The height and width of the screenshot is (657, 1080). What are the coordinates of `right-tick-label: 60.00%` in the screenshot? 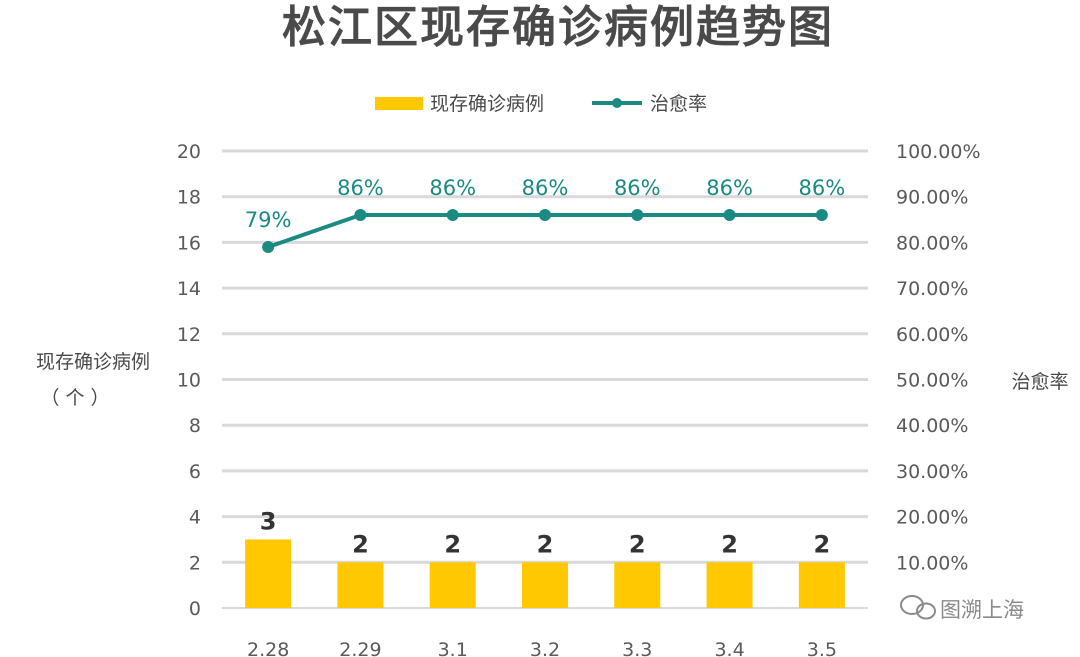 It's located at (932, 335).